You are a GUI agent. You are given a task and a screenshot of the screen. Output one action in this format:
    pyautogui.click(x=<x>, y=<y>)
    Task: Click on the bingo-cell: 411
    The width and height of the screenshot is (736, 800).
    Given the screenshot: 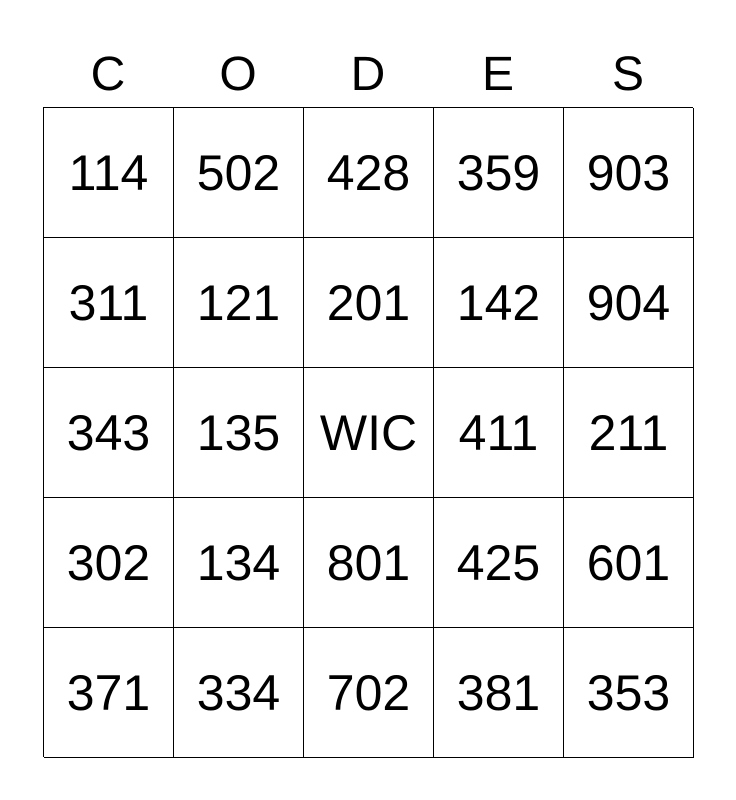 What is the action you would take?
    pyautogui.click(x=499, y=433)
    